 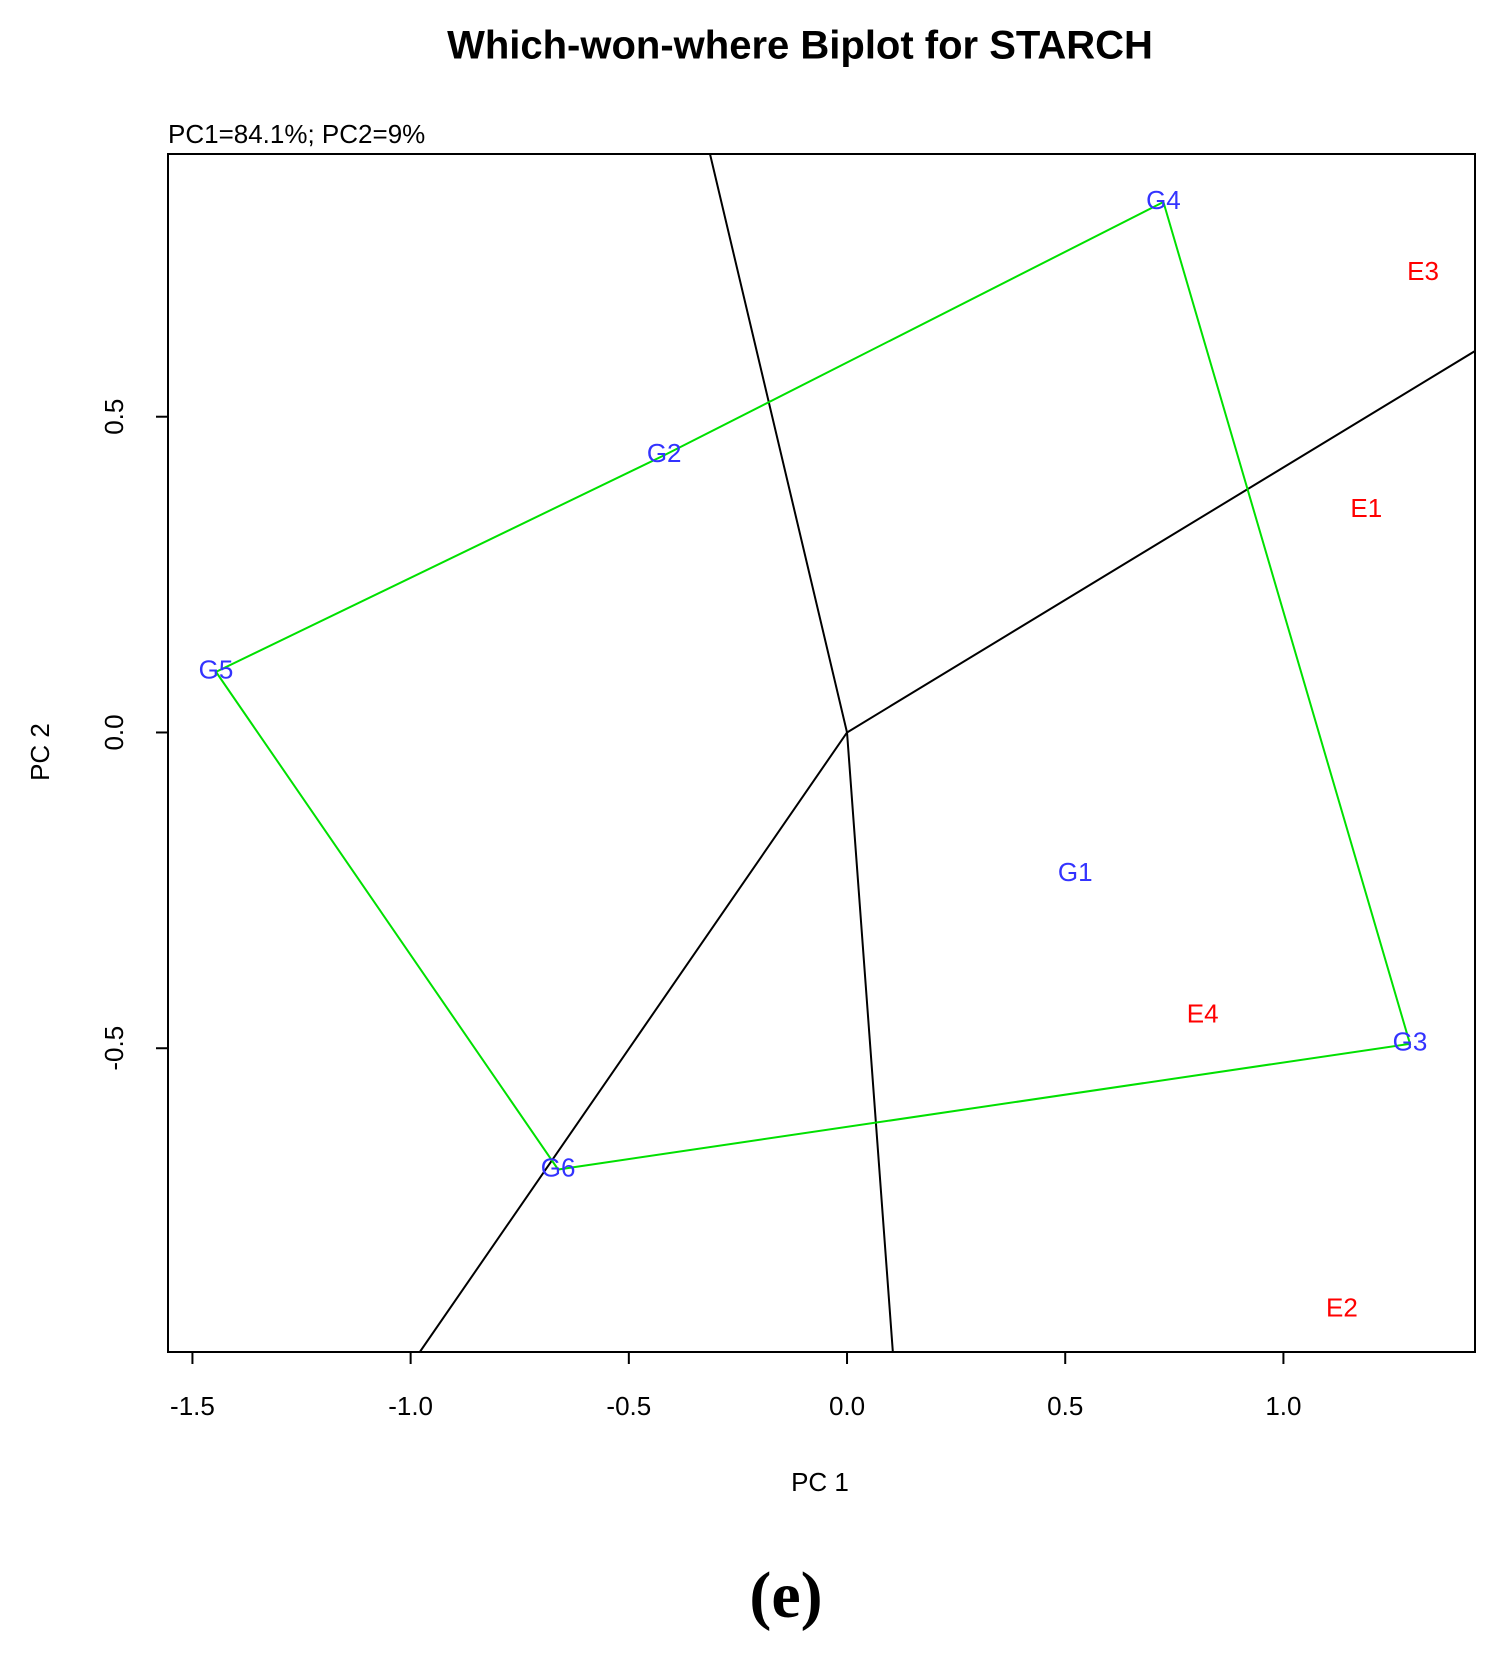 What do you see at coordinates (1423, 271) in the screenshot?
I see `point-label: E3` at bounding box center [1423, 271].